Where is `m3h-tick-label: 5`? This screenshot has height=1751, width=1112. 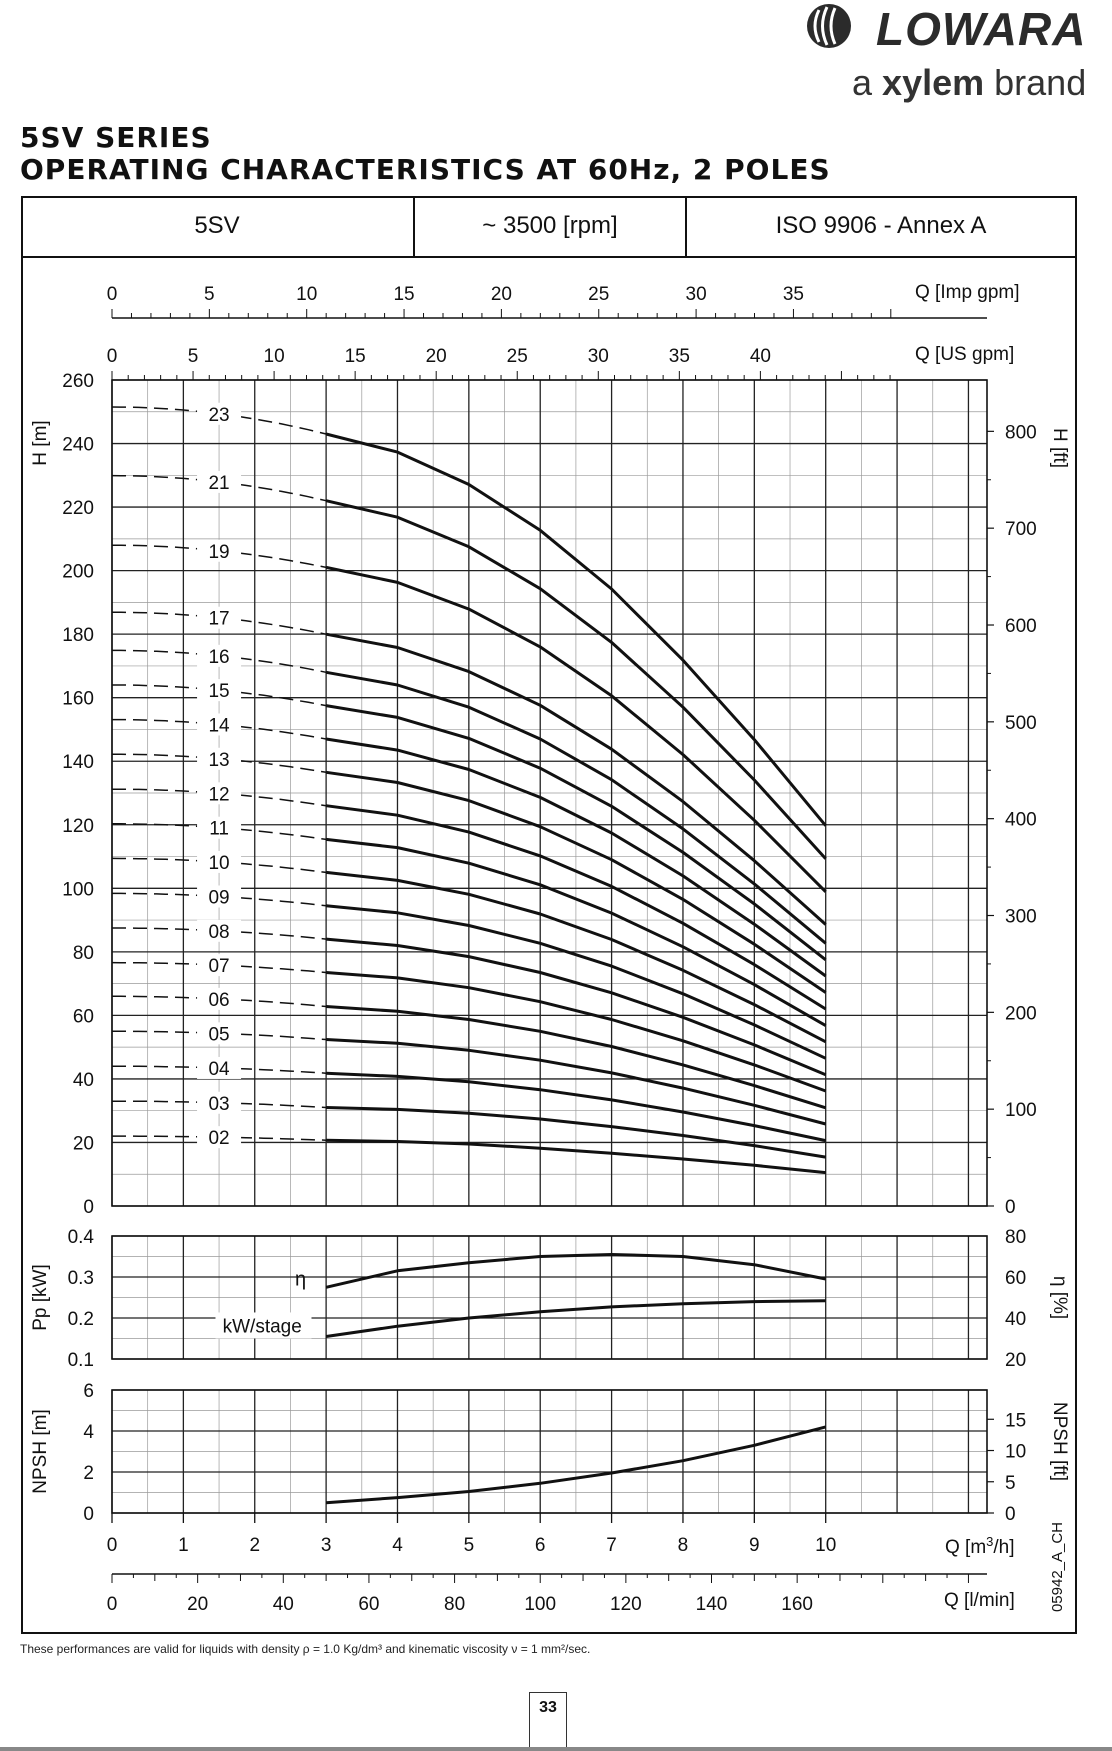 m3h-tick-label: 5 is located at coordinates (469, 1545).